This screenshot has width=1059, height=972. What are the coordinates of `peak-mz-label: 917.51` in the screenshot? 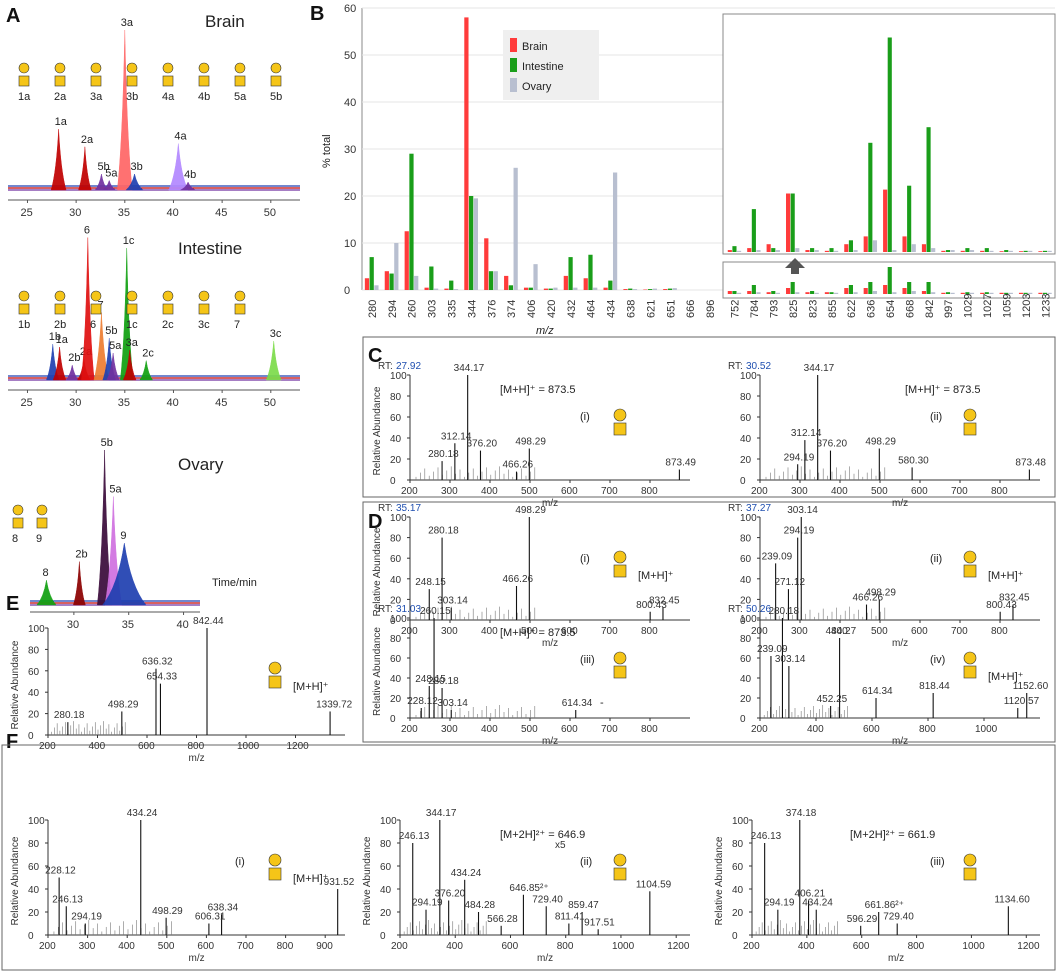 It's located at (599, 922).